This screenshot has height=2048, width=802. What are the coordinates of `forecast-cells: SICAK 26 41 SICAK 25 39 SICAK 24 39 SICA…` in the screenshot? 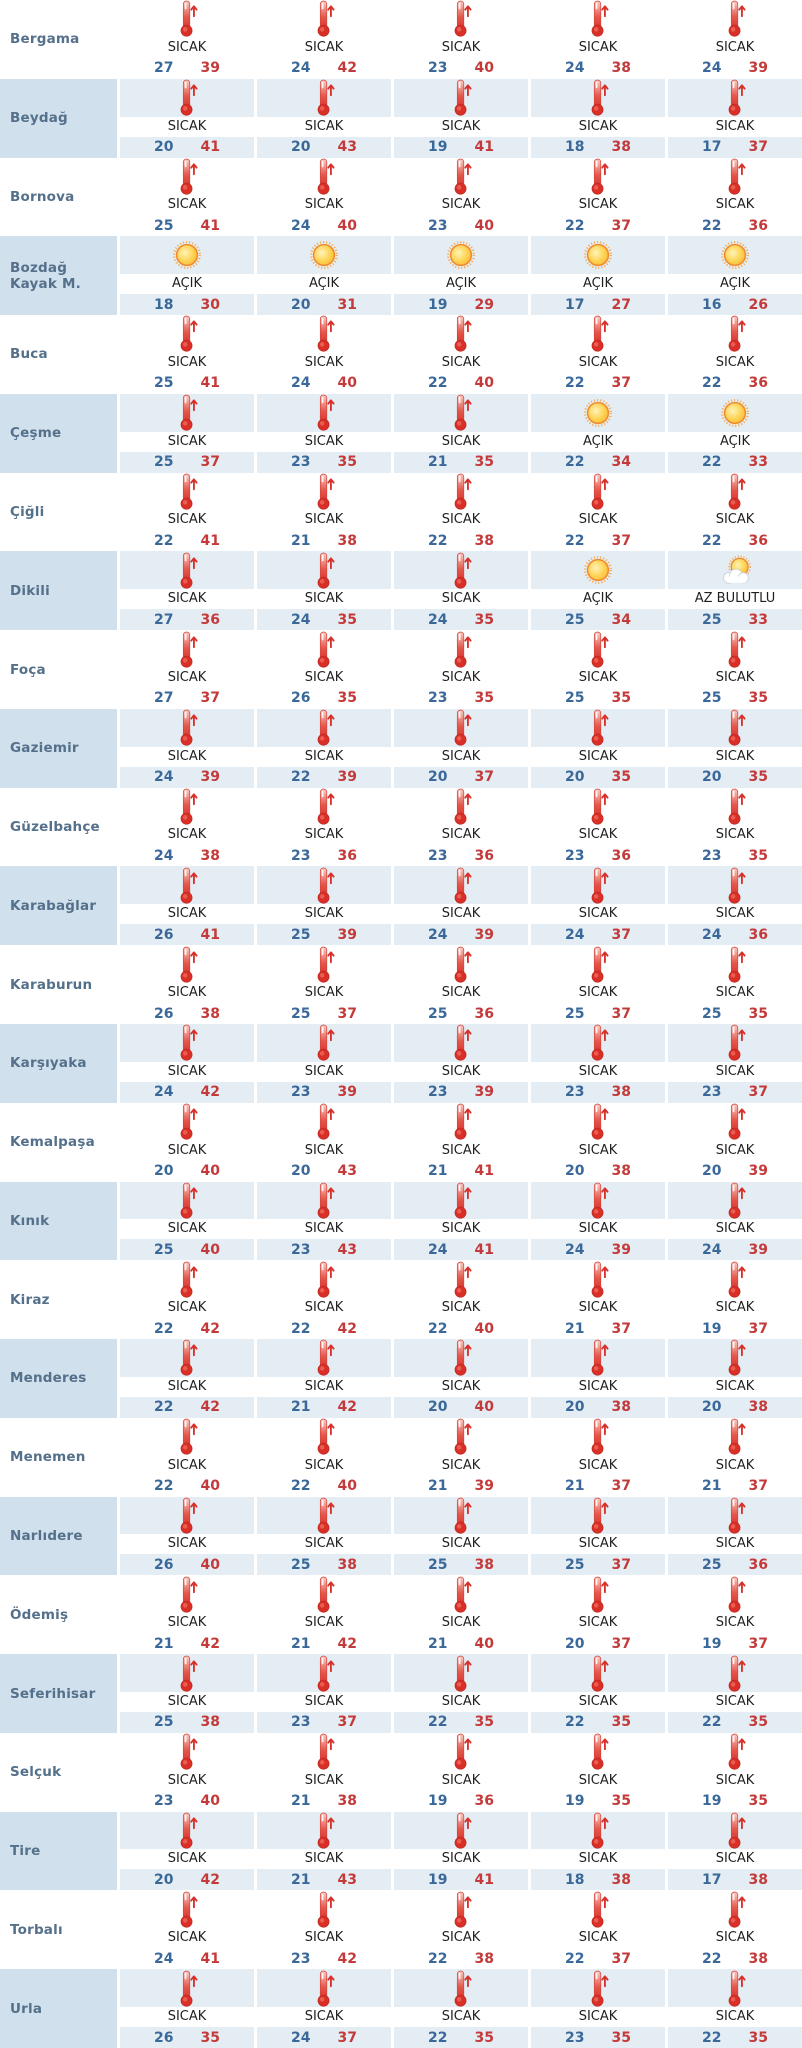 It's located at (459, 906).